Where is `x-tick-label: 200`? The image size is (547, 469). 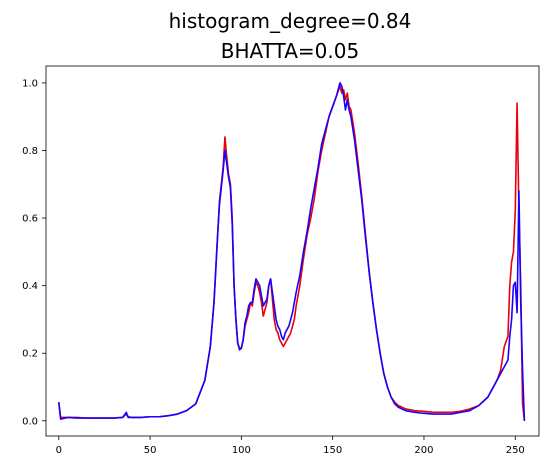
x-tick-label: 200 is located at coordinates (423, 450).